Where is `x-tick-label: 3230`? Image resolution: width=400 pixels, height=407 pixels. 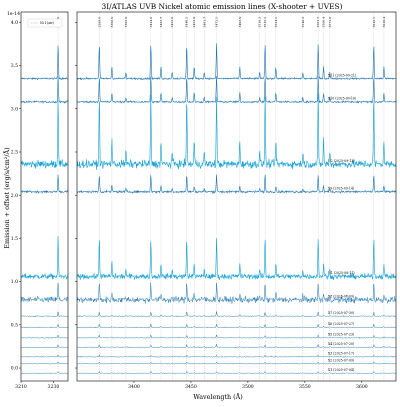
x-tick-label: 3230 is located at coordinates (54, 387).